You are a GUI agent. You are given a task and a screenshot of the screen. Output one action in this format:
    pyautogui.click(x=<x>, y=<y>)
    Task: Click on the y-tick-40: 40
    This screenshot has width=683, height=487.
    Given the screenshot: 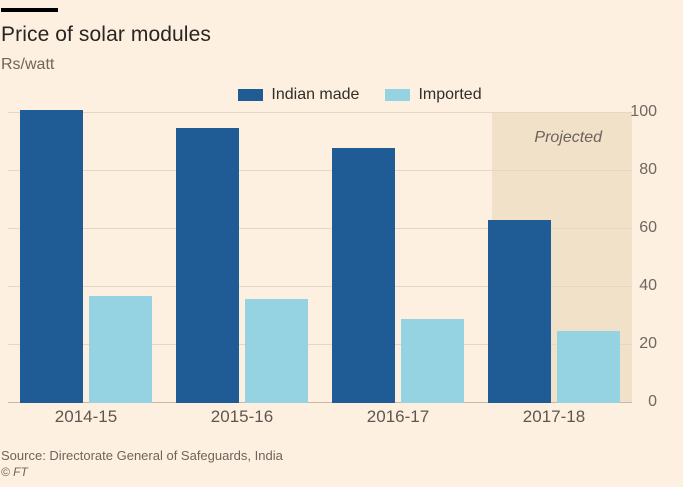 What is the action you would take?
    pyautogui.click(x=648, y=285)
    